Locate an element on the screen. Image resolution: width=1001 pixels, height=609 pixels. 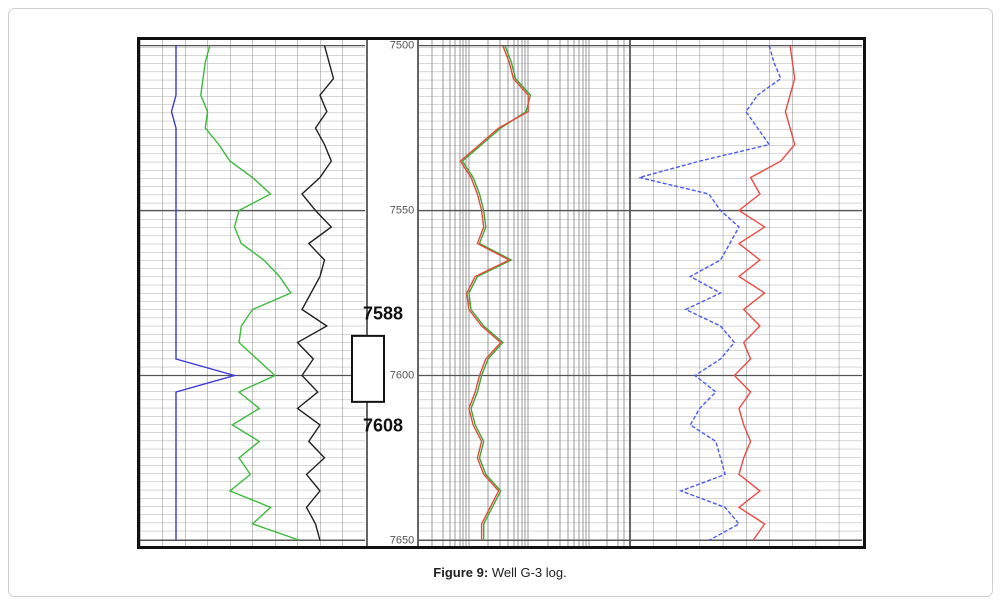
depth-label: 7500 is located at coordinates (402, 46).